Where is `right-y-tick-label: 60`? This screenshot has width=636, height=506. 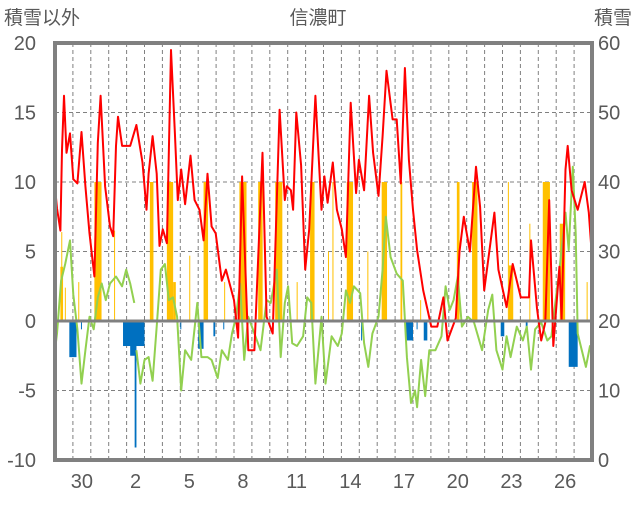
right-y-tick-label: 60 is located at coordinates (609, 44).